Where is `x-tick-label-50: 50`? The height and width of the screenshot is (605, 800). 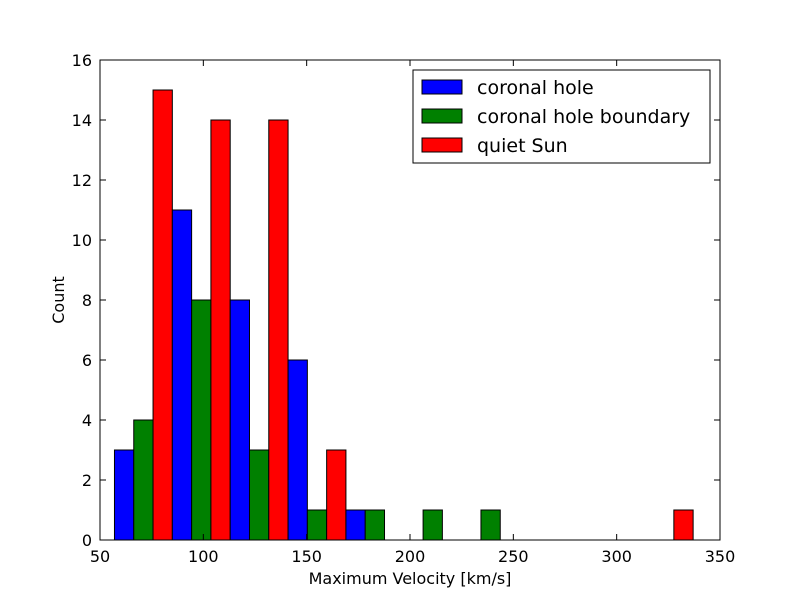
x-tick-label-50: 50 is located at coordinates (100, 556).